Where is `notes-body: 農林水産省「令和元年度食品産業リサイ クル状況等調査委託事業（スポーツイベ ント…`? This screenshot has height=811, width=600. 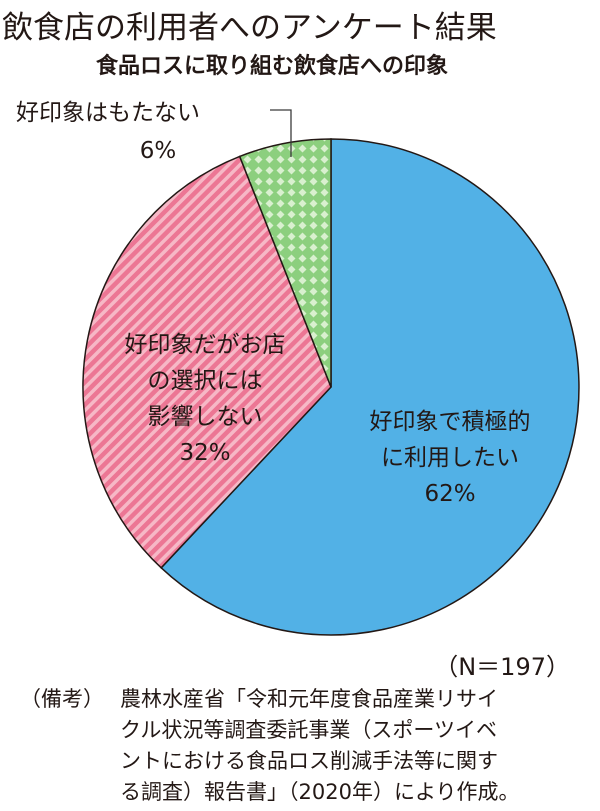 notes-body: 農林水産省「令和元年度食品産業リサイ クル状況等調査委託事業（スポーツイベ ント… is located at coordinates (360, 746).